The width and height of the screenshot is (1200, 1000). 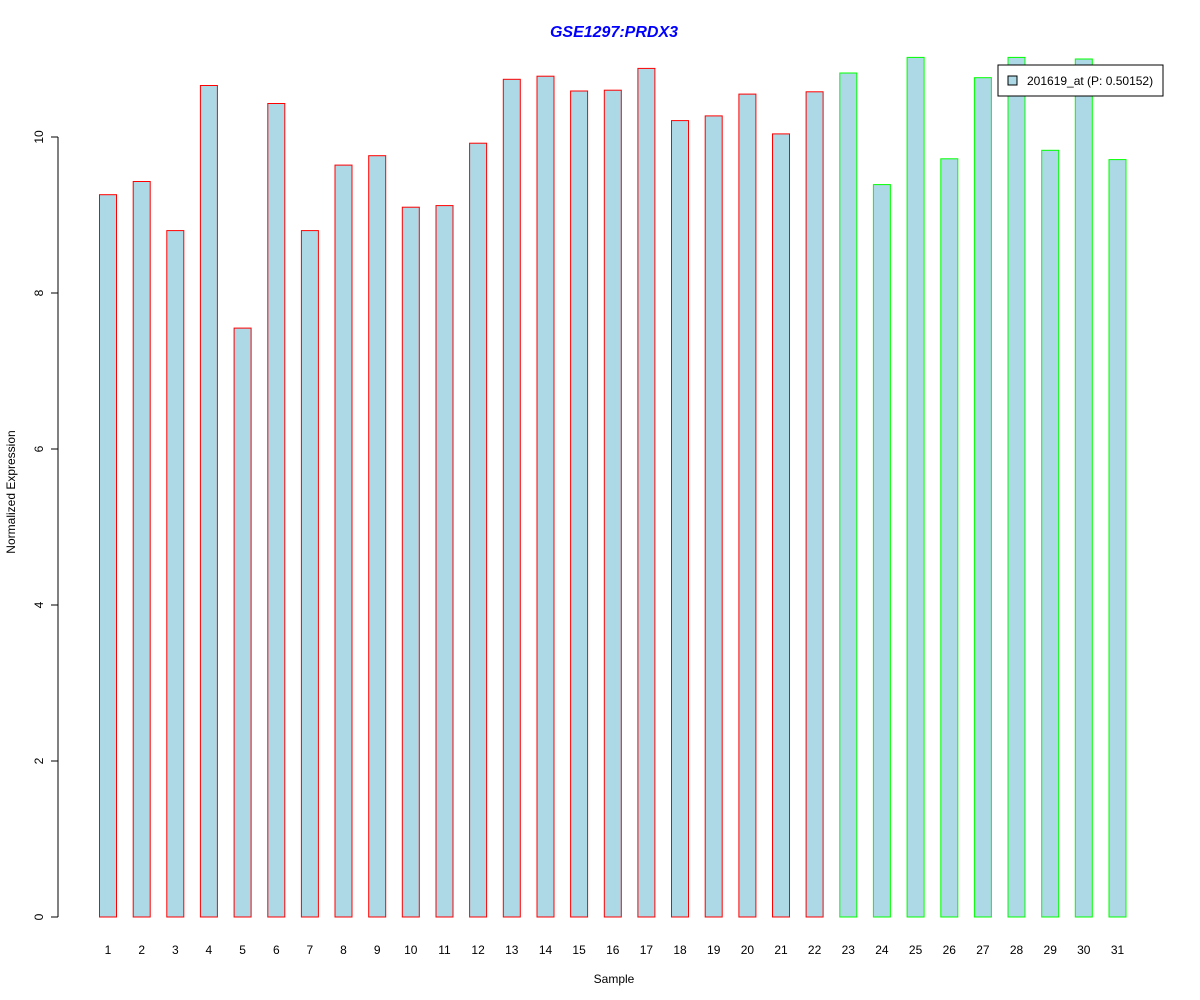 What do you see at coordinates (310, 950) in the screenshot?
I see `x-tick-label: 7` at bounding box center [310, 950].